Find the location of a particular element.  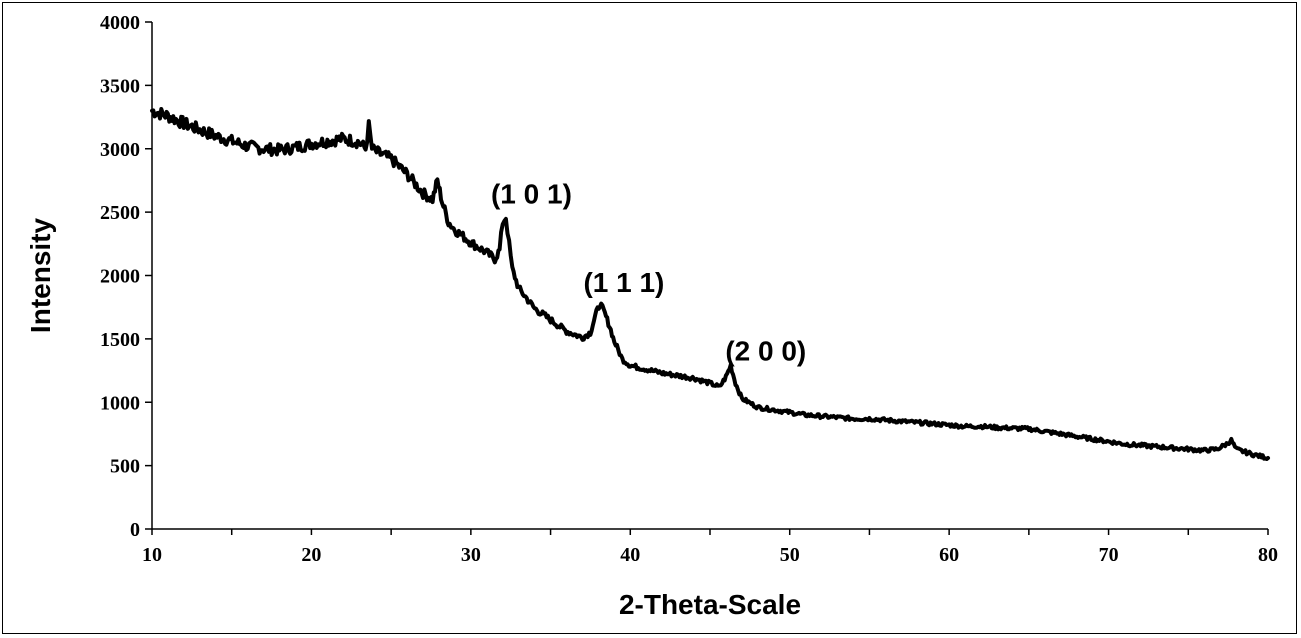

y-tick-label: 3500 is located at coordinates (120, 86).